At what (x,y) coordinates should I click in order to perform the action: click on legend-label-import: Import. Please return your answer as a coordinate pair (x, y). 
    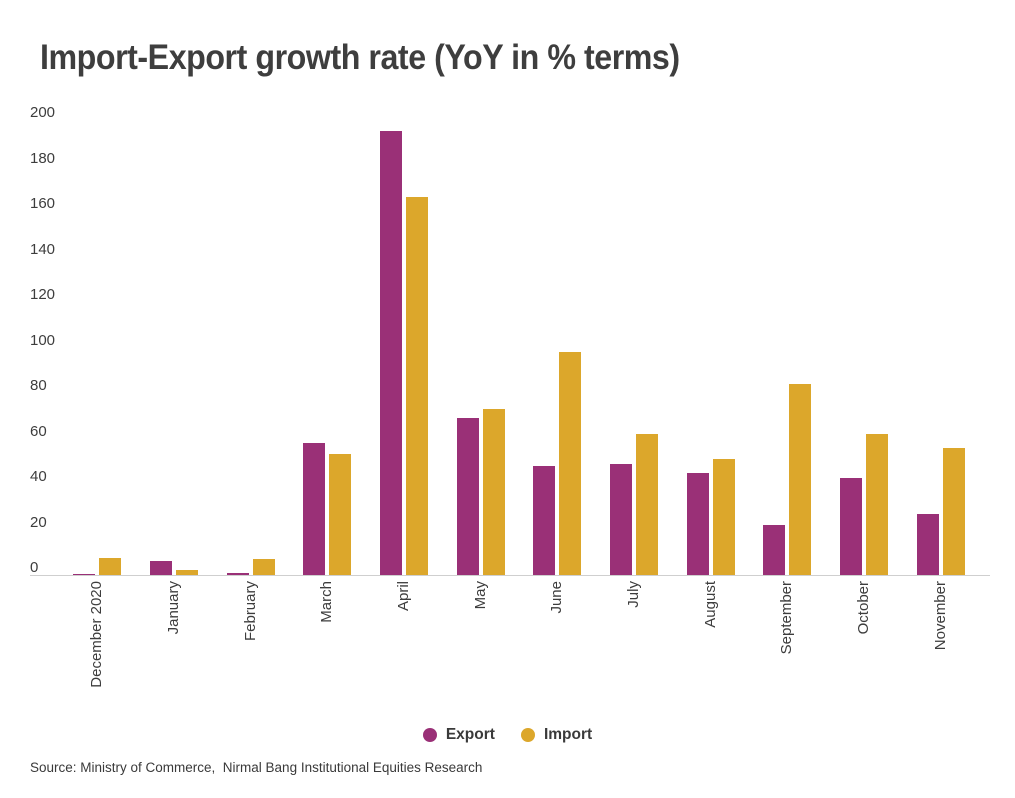
    Looking at the image, I should click on (568, 734).